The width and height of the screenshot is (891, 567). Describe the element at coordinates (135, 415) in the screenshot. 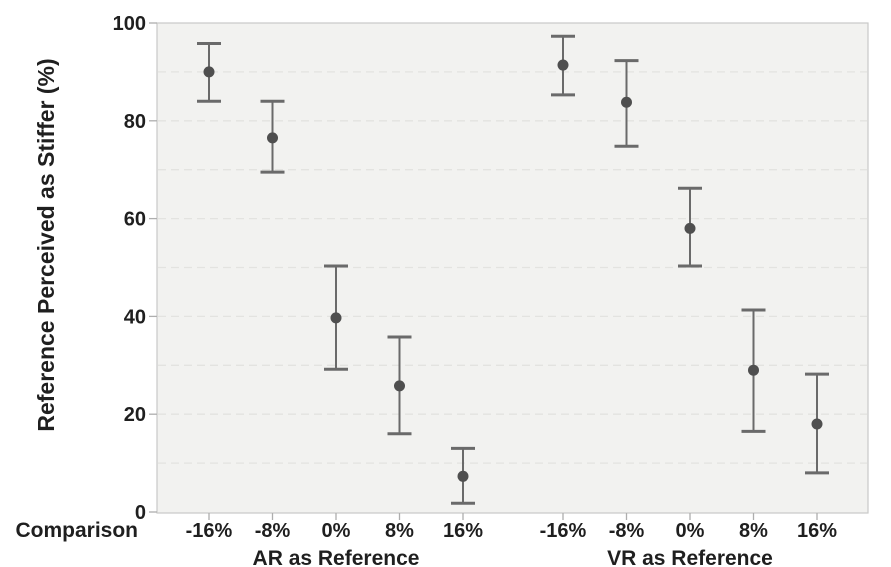

I see `y-tick-label: 20` at that location.